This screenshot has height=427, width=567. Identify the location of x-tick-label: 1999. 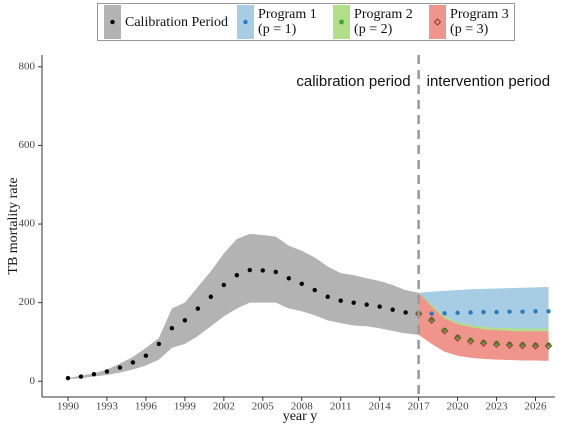
(185, 407).